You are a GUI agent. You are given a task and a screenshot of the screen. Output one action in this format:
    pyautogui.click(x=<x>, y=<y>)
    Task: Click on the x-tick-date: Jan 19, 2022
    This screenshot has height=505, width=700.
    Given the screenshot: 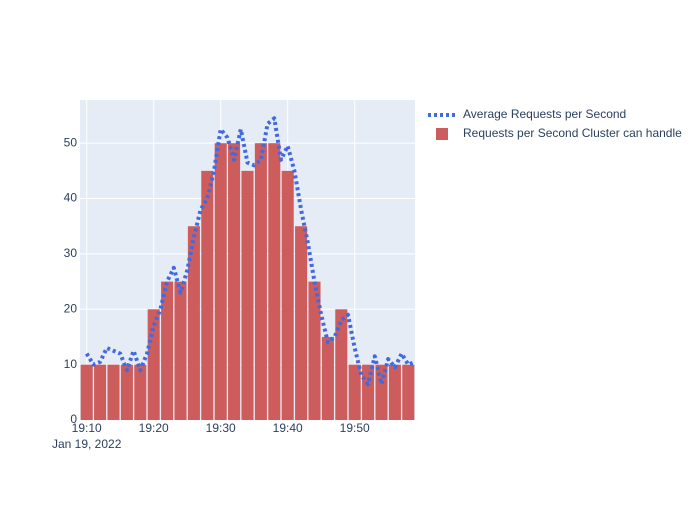 What is the action you would take?
    pyautogui.click(x=87, y=444)
    